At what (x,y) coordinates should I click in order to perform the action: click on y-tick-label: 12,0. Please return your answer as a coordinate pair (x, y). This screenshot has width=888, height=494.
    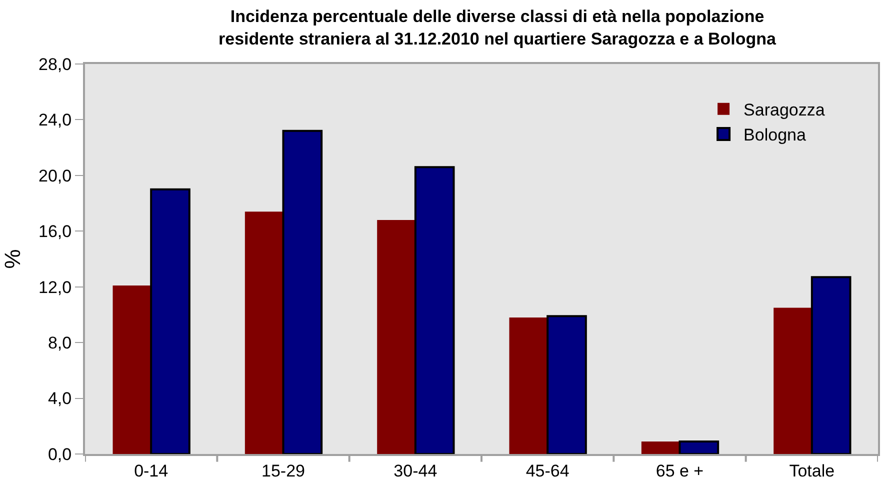
    Looking at the image, I should click on (55, 287).